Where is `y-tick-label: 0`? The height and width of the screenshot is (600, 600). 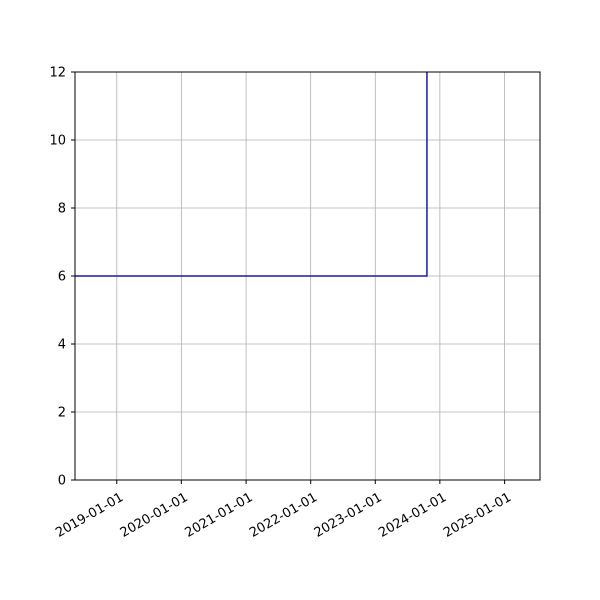 y-tick-label: 0 is located at coordinates (62, 481).